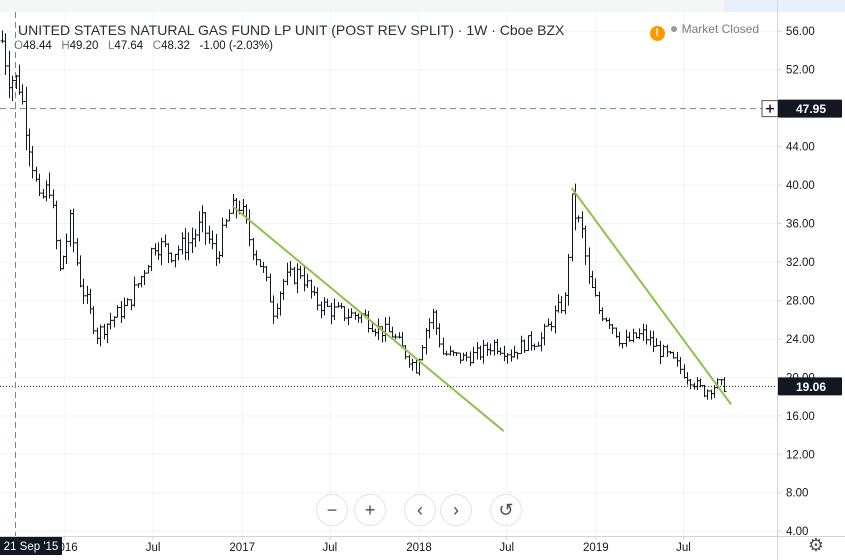  Describe the element at coordinates (84, 46) in the screenshot. I see `high-value: 49.20` at that location.